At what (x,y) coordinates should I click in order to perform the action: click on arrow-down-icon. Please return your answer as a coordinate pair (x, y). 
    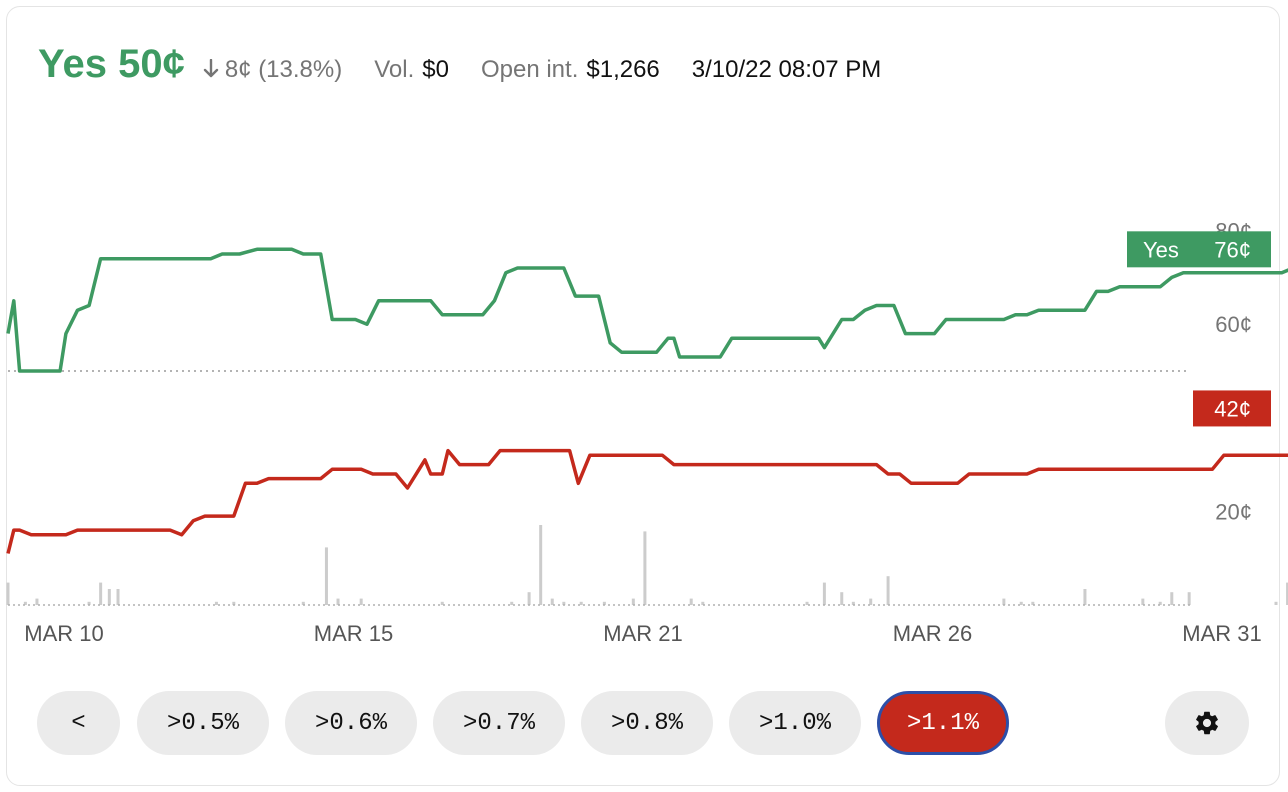
    Looking at the image, I should click on (211, 68).